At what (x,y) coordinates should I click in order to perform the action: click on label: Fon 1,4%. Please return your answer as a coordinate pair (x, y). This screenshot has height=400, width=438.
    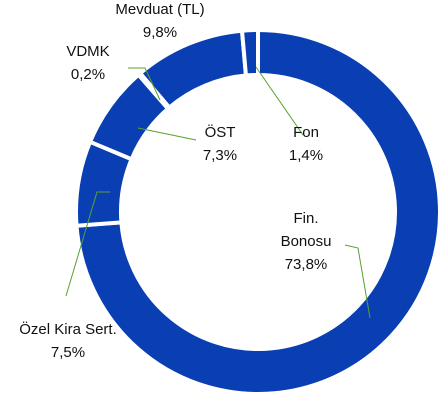
    Looking at the image, I should click on (306, 144).